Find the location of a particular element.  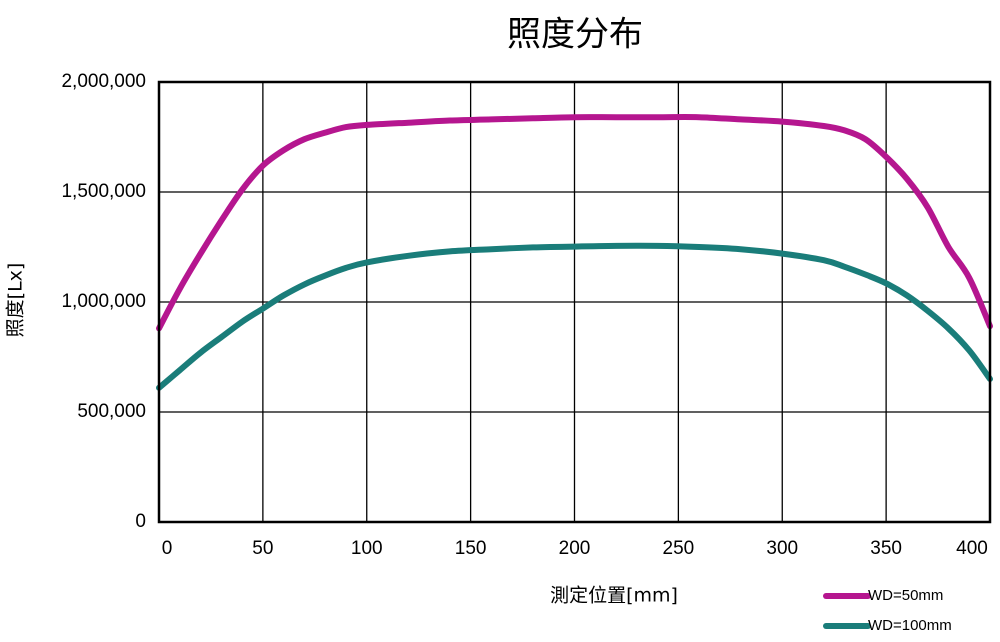

x-tick-label: 300 is located at coordinates (782, 548).